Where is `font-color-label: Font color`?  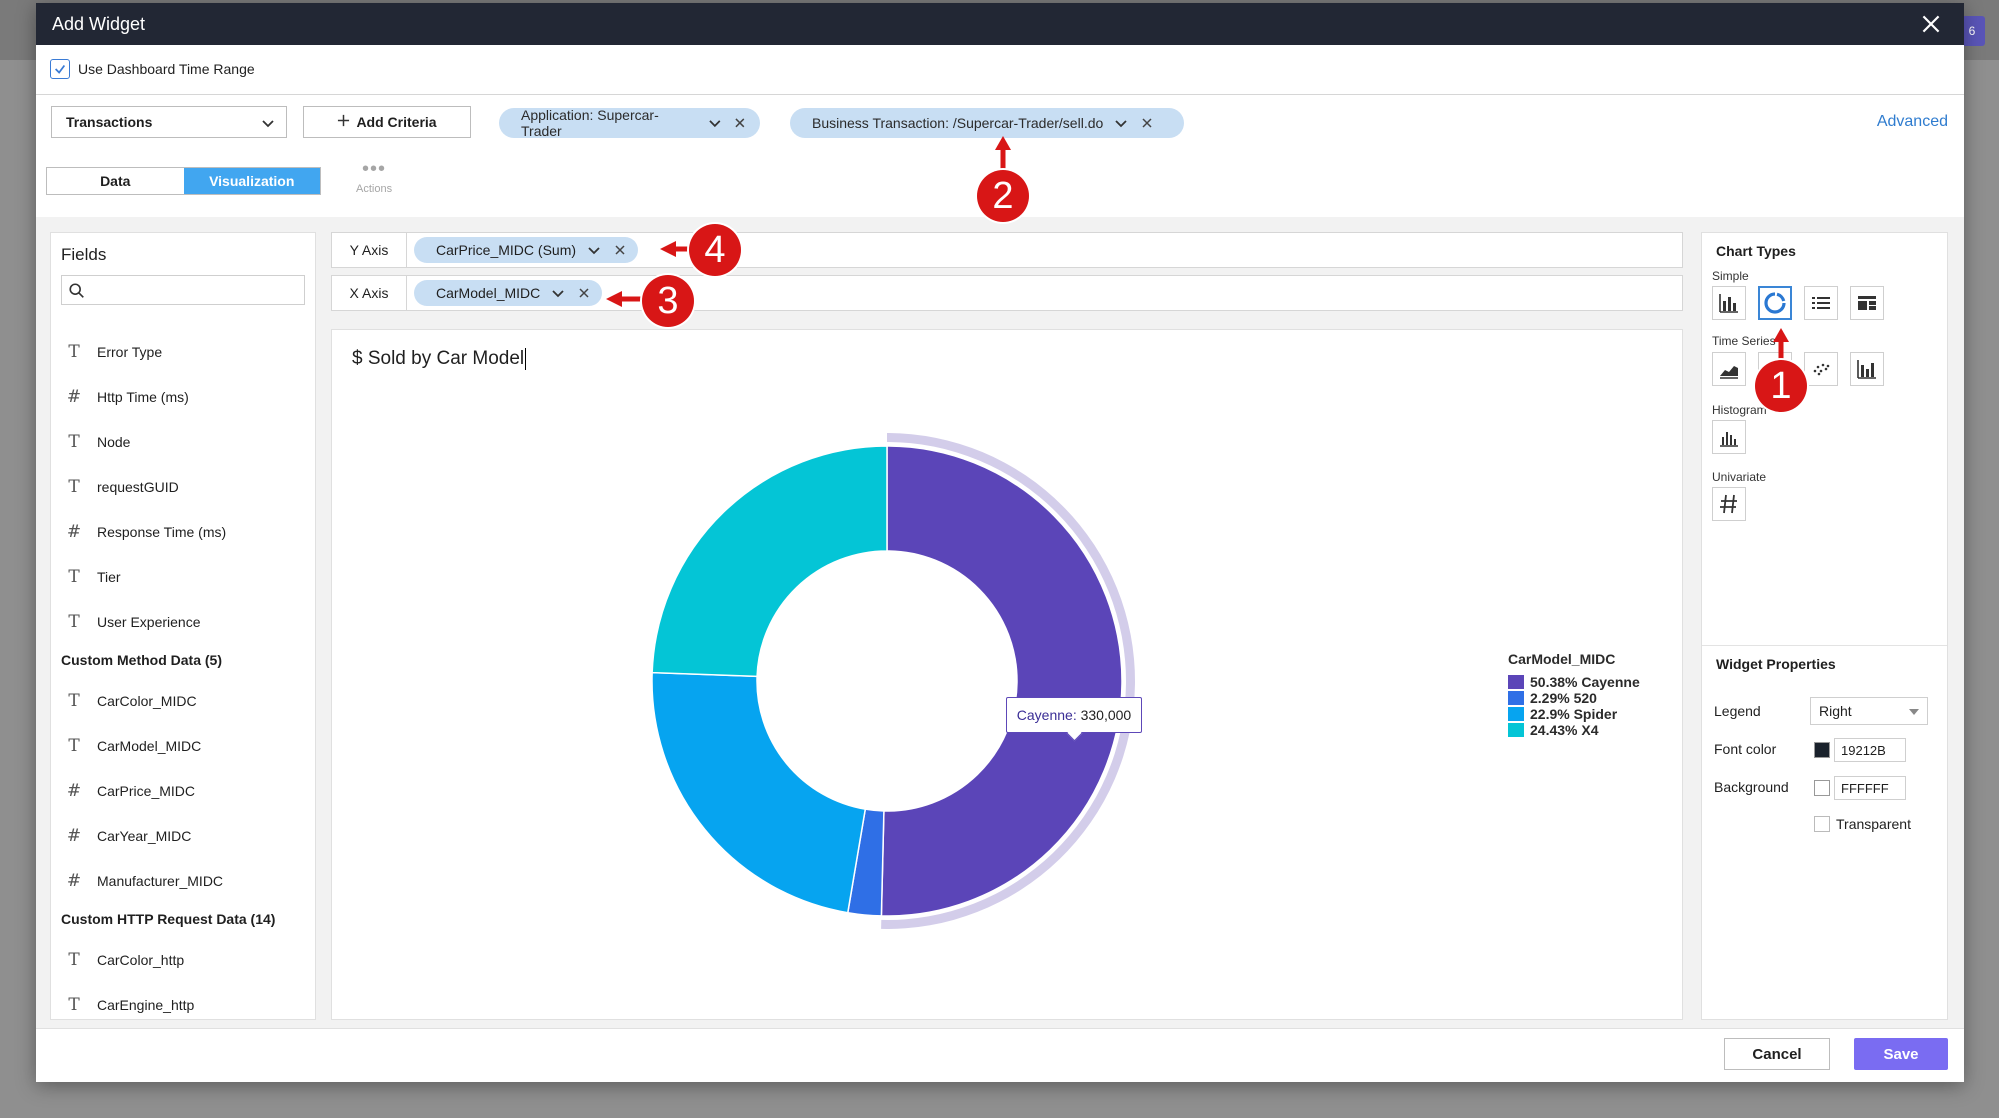 font-color-label: Font color is located at coordinates (1745, 749).